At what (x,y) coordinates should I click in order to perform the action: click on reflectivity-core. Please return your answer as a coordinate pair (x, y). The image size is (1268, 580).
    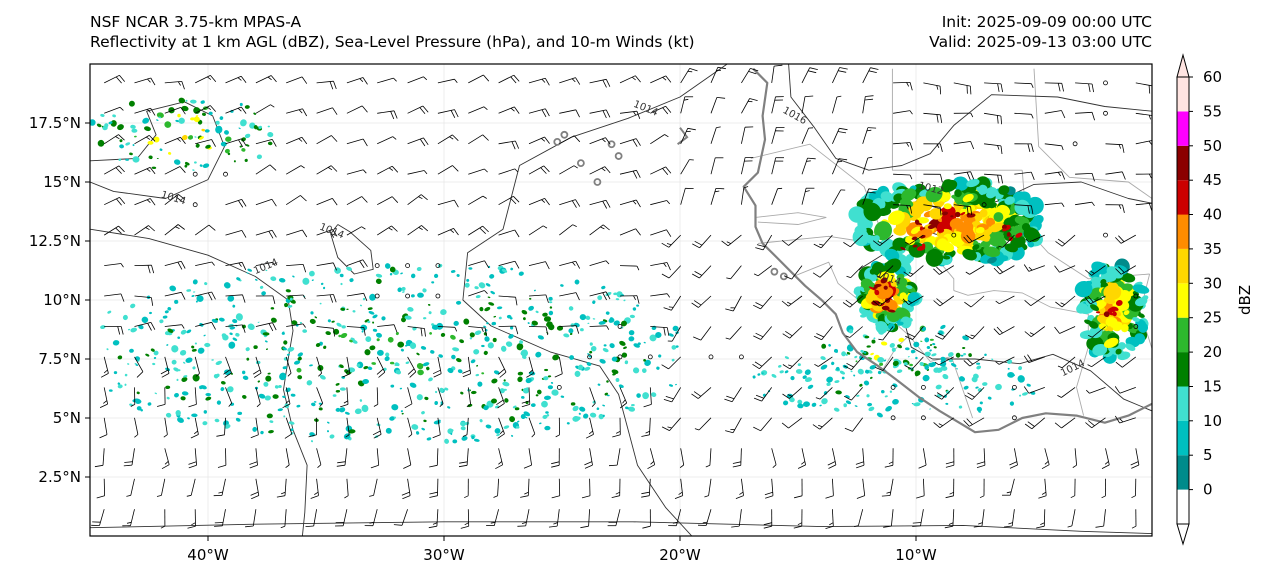
    Looking at the image, I should click on (877, 292).